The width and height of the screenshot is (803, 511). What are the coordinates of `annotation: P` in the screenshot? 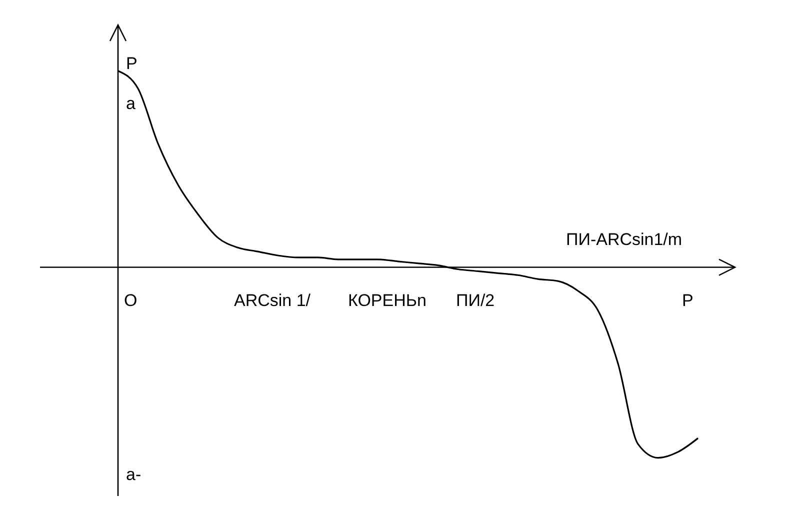 It's located at (688, 301).